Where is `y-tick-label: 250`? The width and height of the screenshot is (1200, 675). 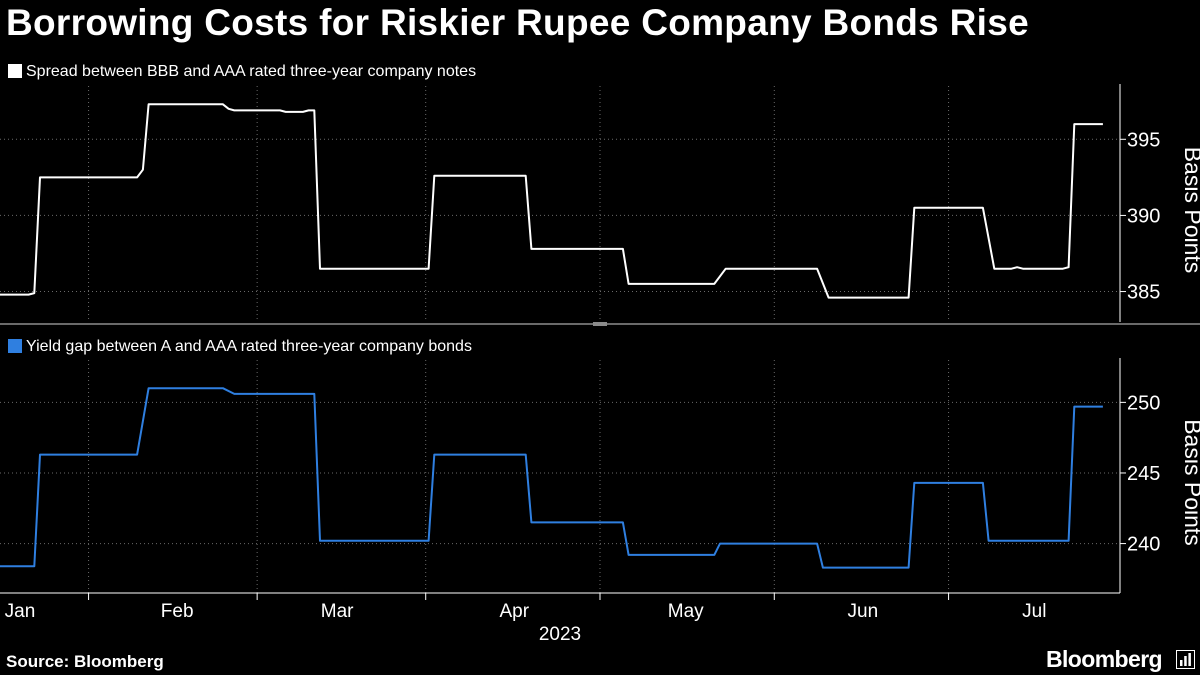 y-tick-label: 250 is located at coordinates (1143, 403).